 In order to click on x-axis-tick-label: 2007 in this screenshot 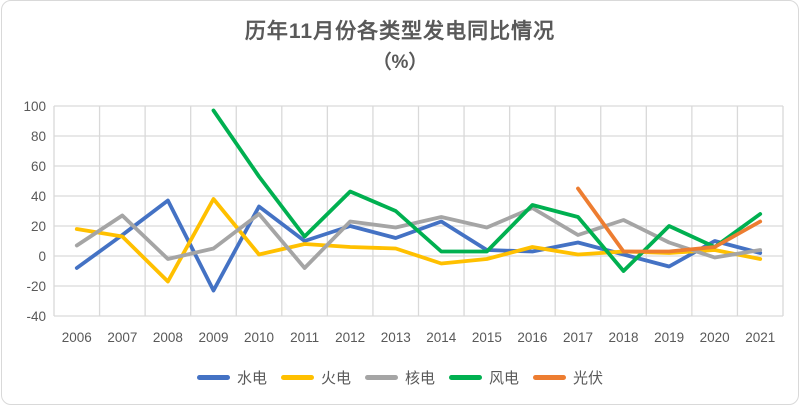, I will do `click(122, 337)`.